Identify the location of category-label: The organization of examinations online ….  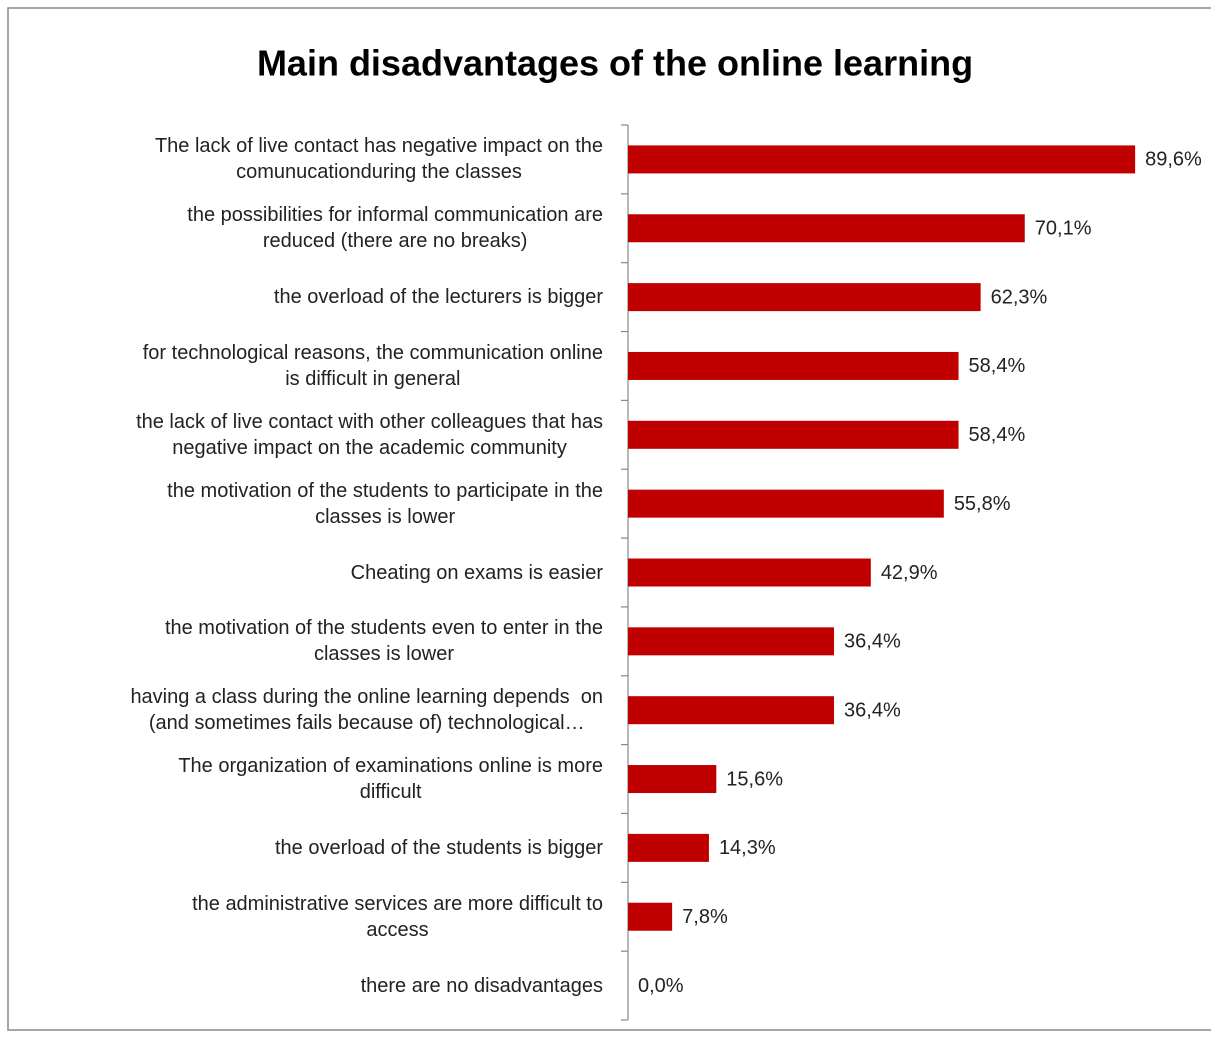
(390, 779).